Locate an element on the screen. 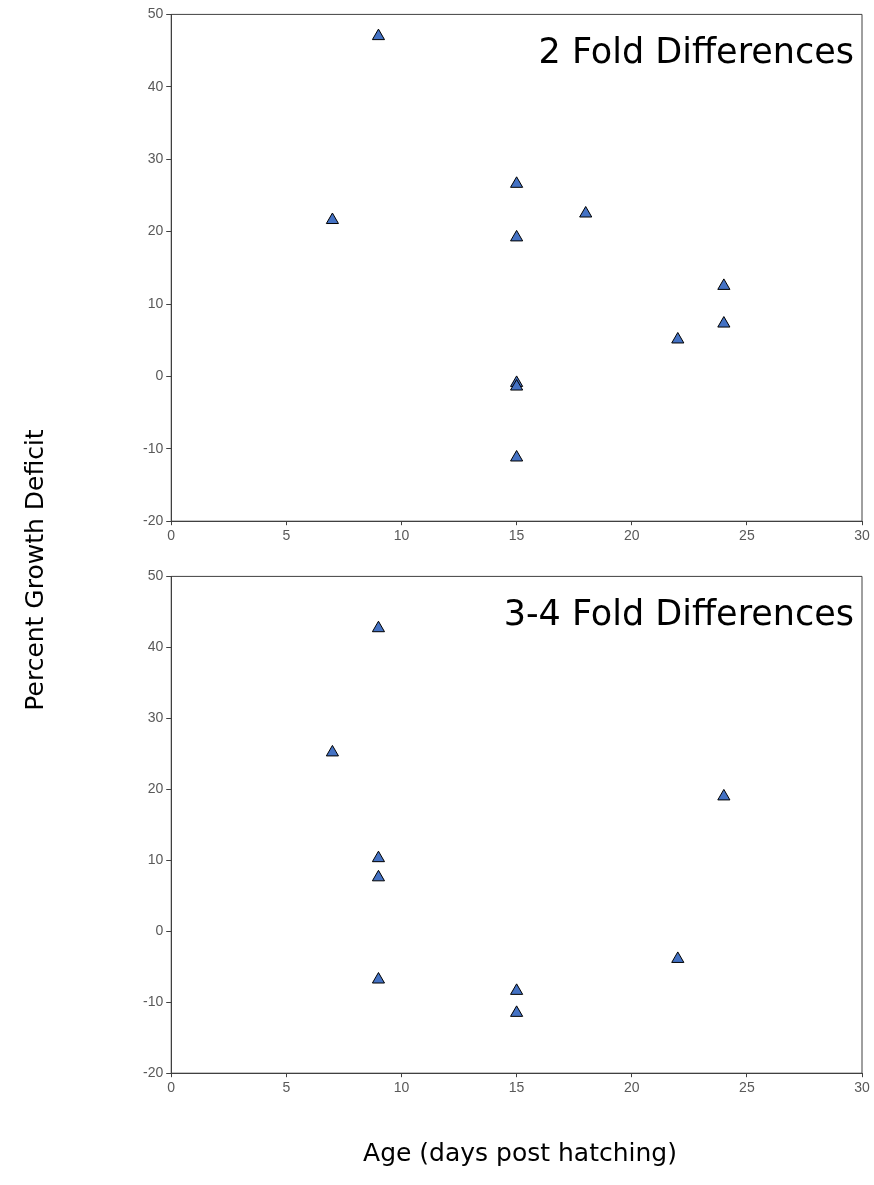  y-axis-title: Percent Growth Deficit is located at coordinates (34, 570).